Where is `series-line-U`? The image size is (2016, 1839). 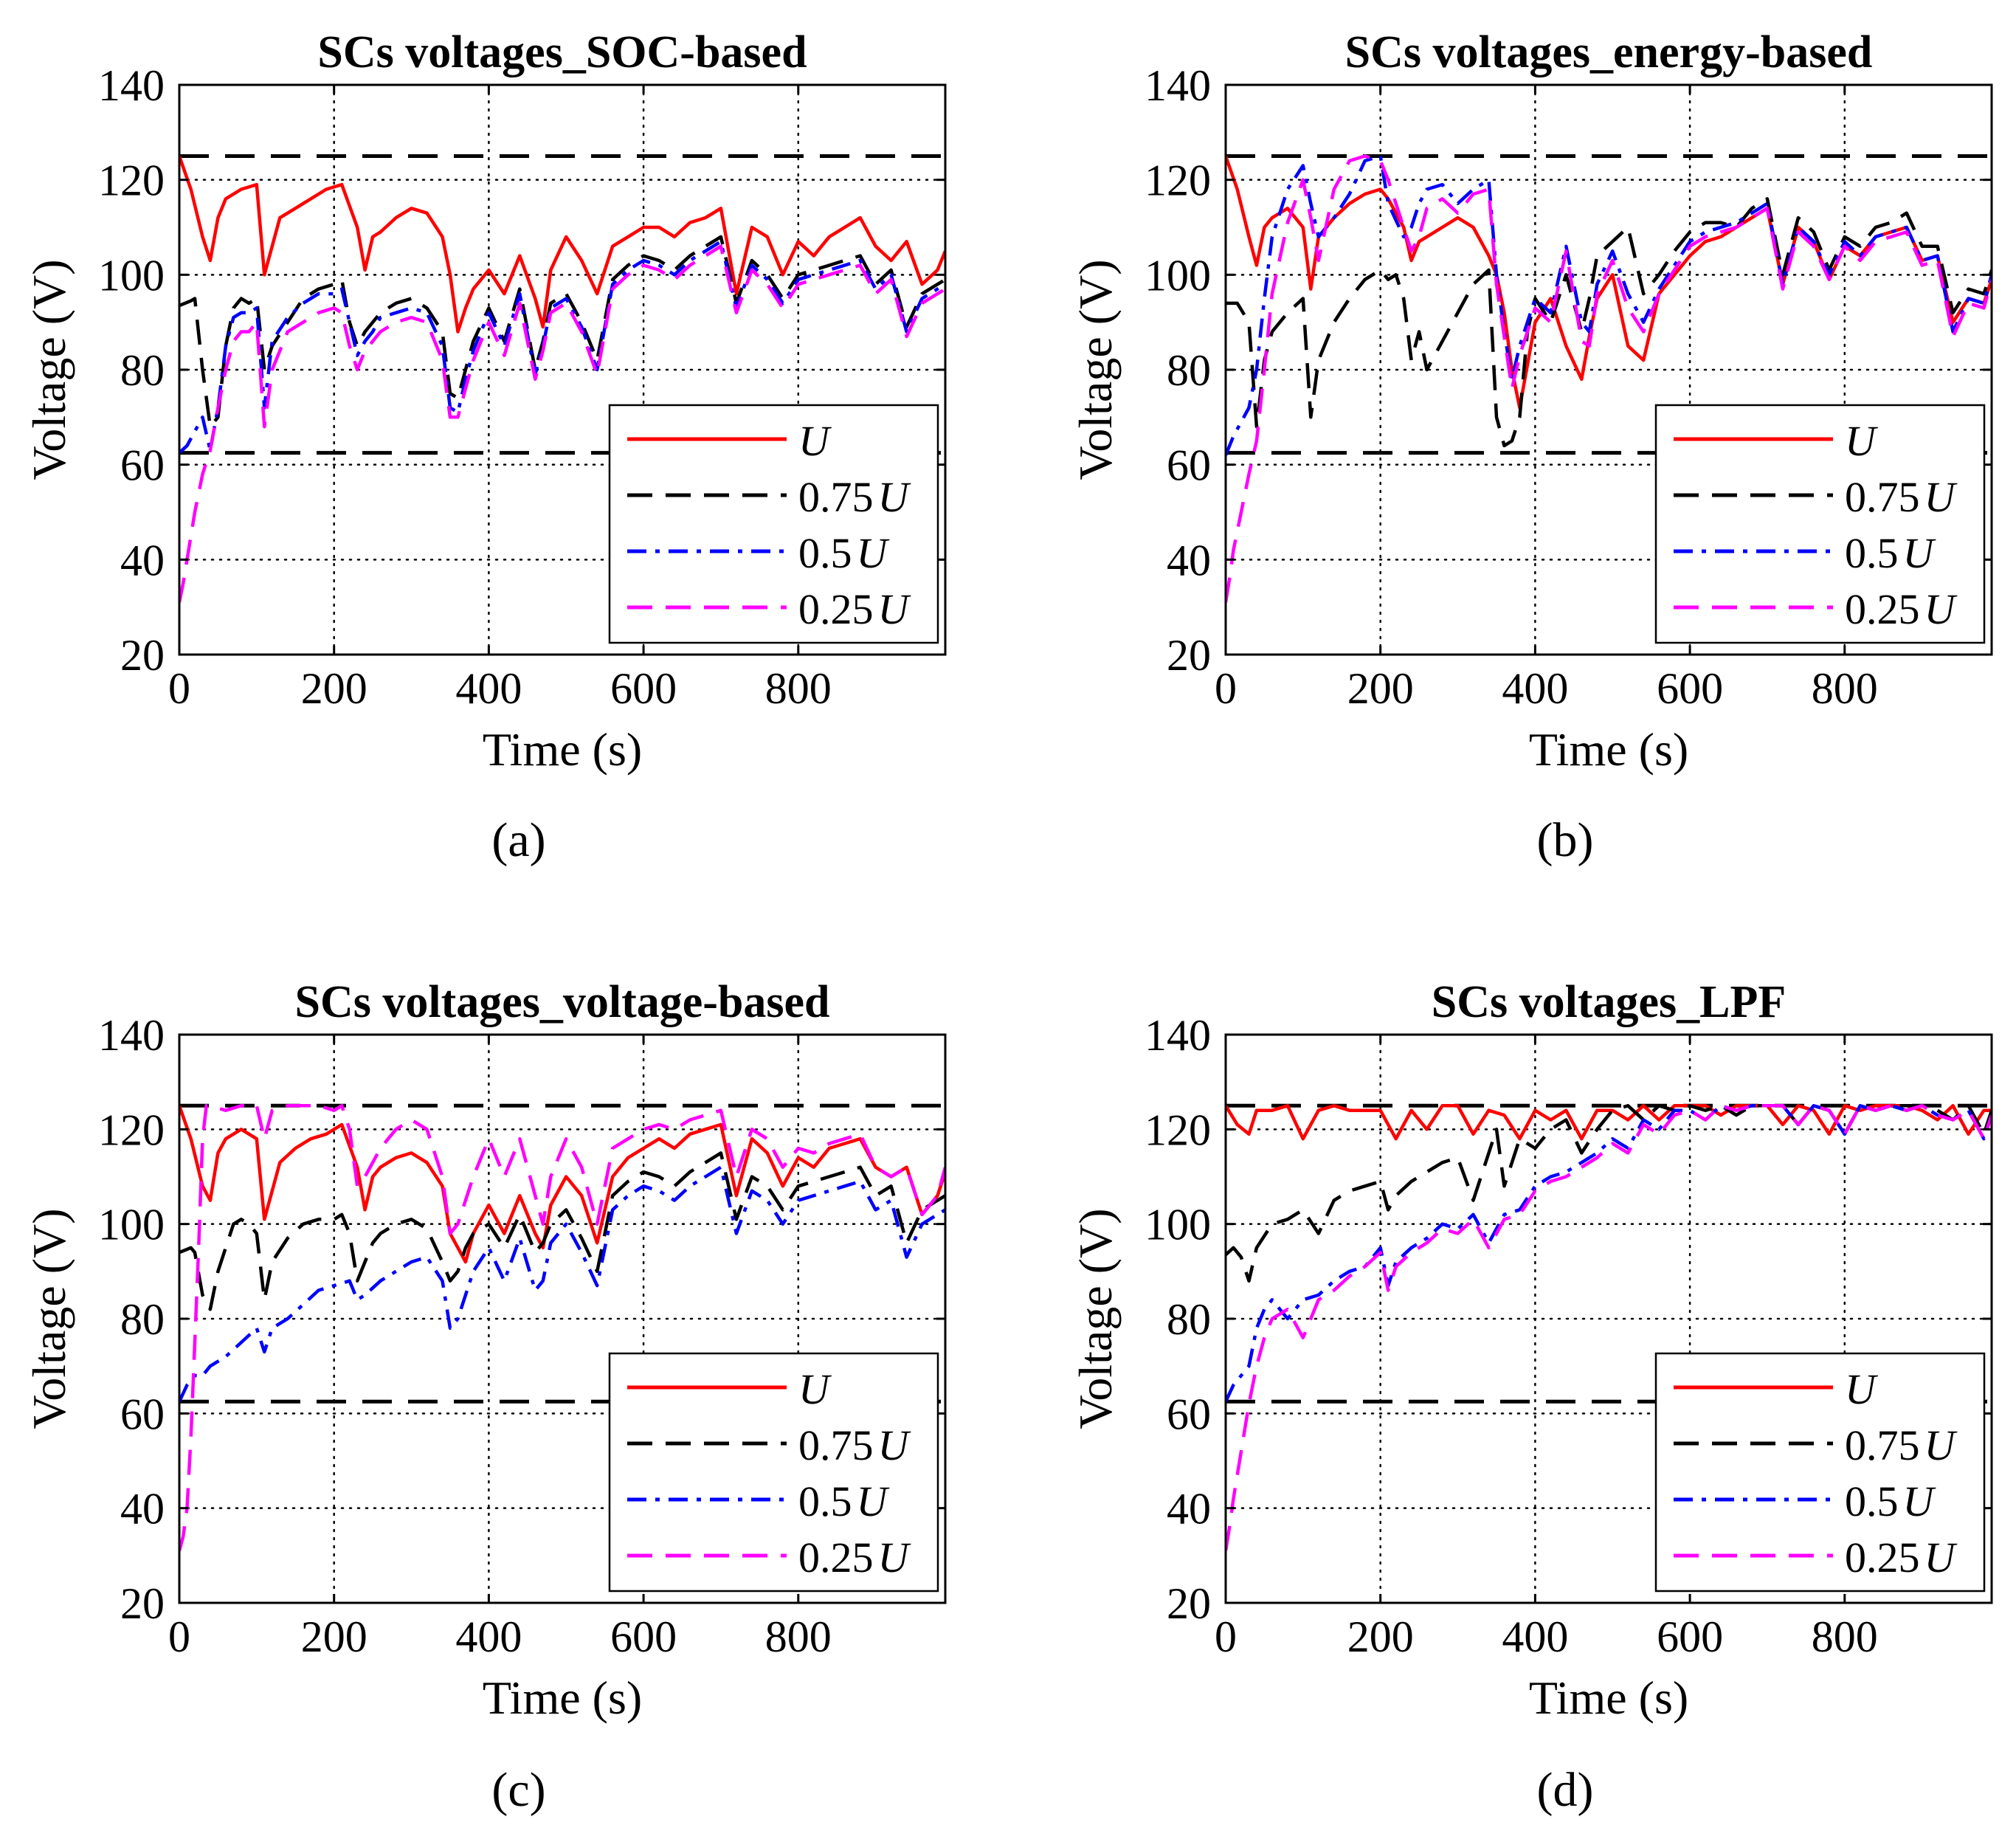
series-line-U is located at coordinates (1609, 283).